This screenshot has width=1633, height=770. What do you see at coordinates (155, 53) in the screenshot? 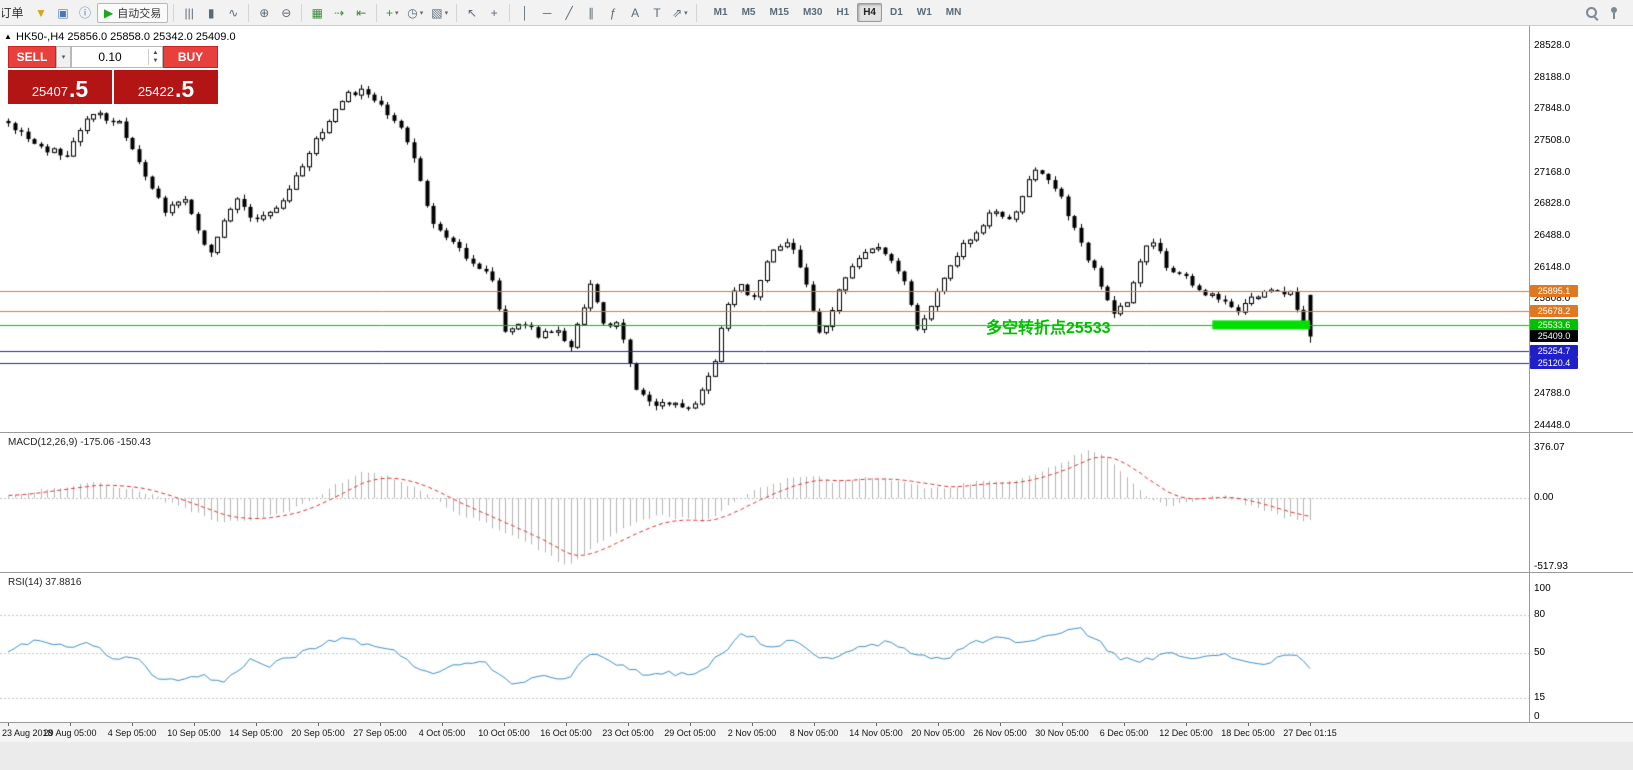
I see `spin-up-icon: ▲` at bounding box center [155, 53].